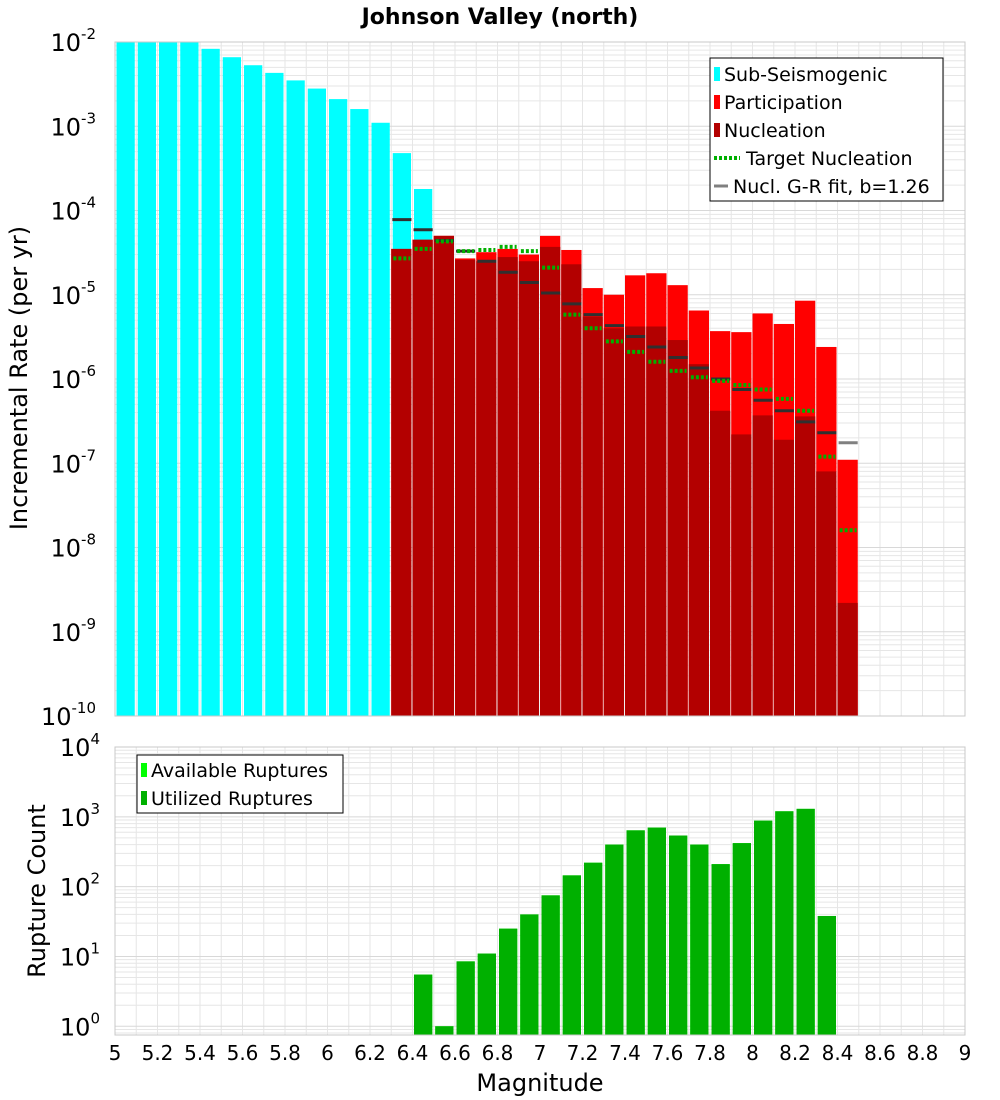 The image size is (1000, 1100). I want to click on top-y-tick-label: 10⁻⁵, so click(73, 294).